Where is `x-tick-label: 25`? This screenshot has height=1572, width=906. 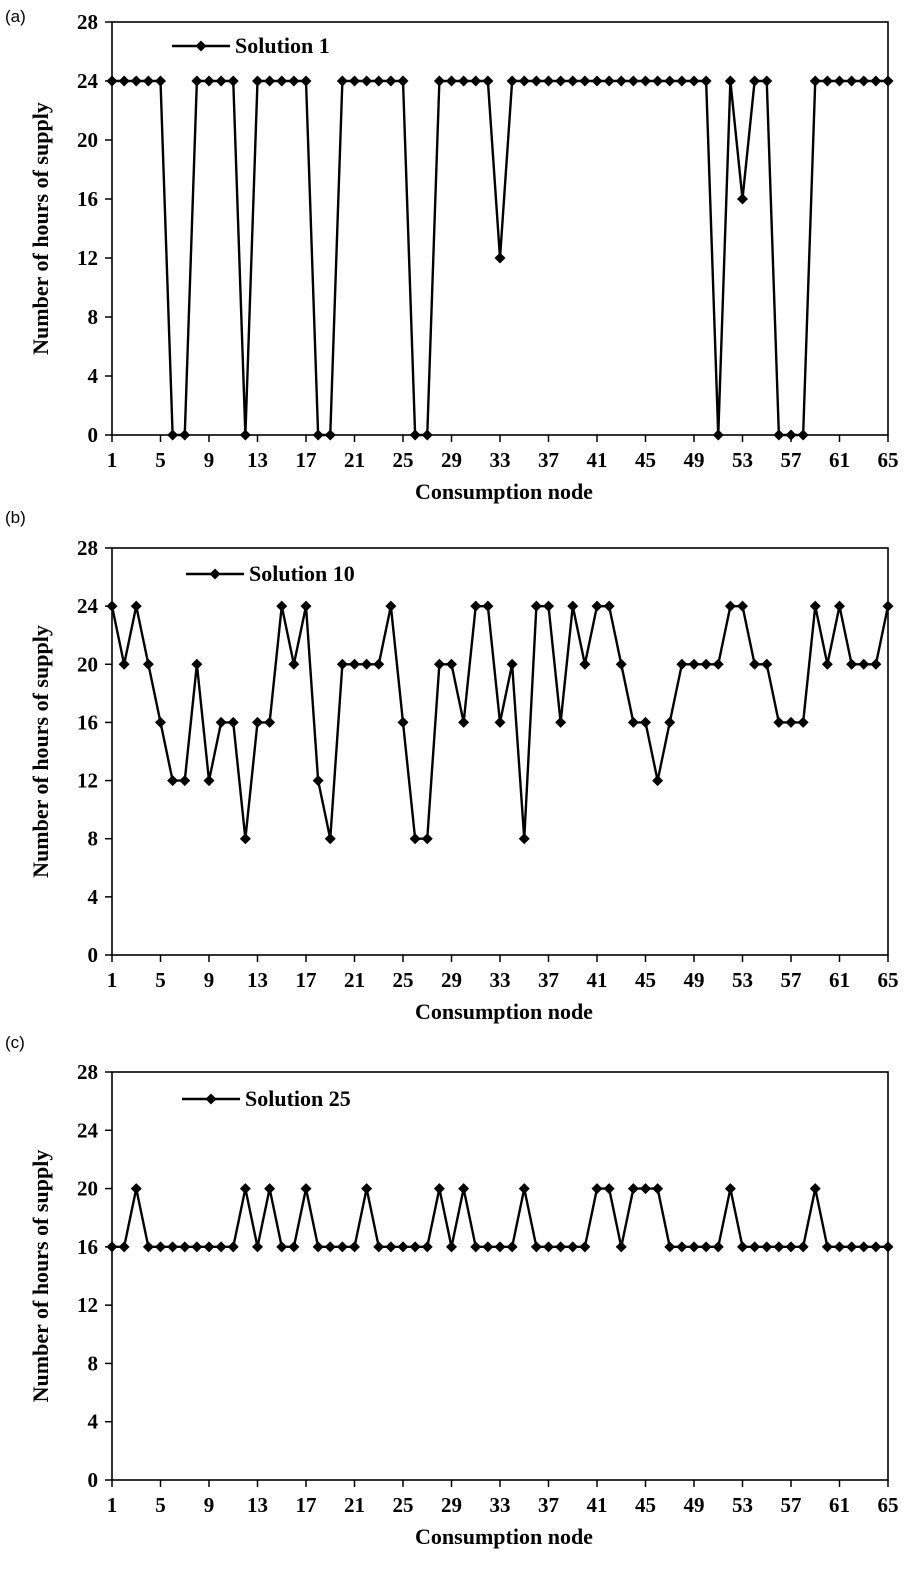
x-tick-label: 25 is located at coordinates (403, 460).